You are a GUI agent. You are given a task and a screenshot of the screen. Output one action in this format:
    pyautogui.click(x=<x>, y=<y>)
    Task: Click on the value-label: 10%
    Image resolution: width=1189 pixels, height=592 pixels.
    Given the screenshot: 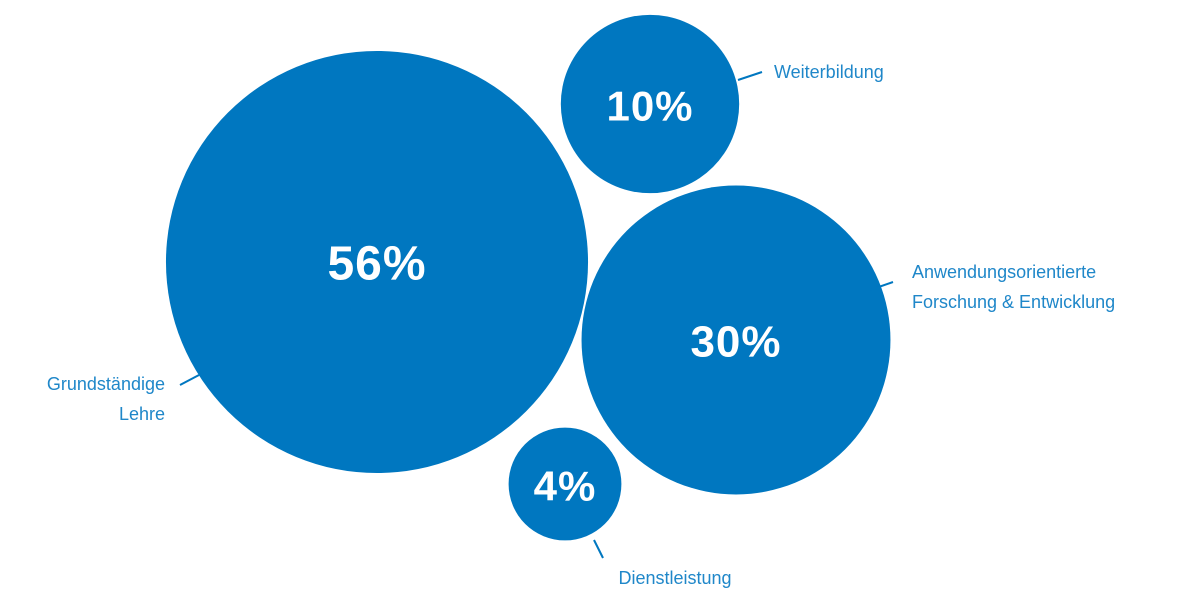 What is the action you would take?
    pyautogui.click(x=649, y=106)
    